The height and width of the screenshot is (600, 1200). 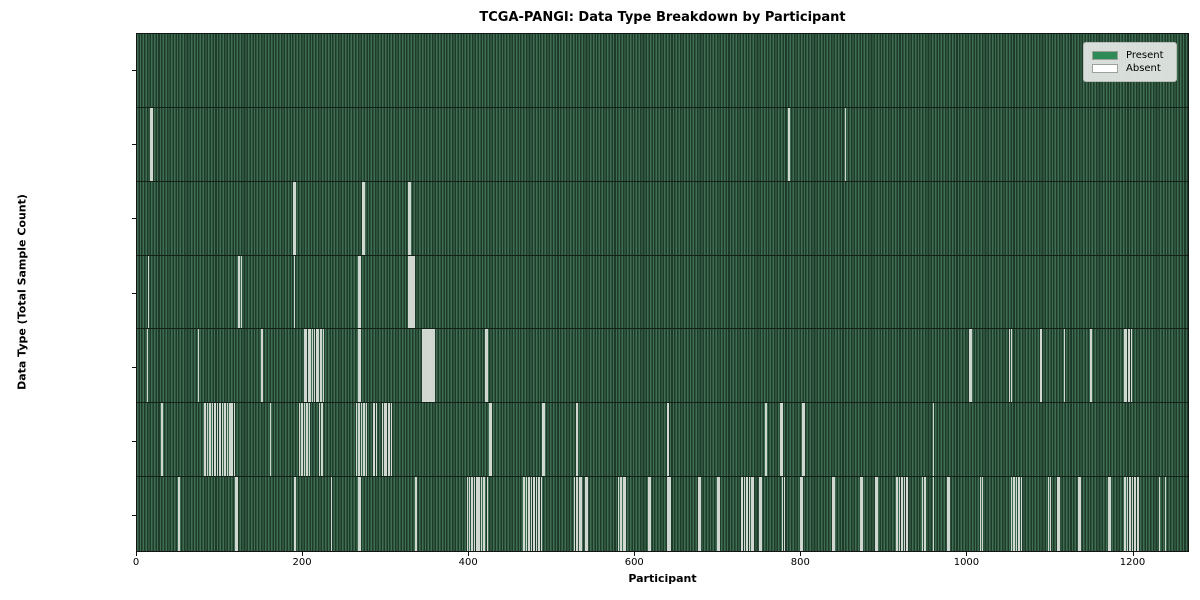 I want to click on x-tick-label-1200: 1200, so click(x=1132, y=562).